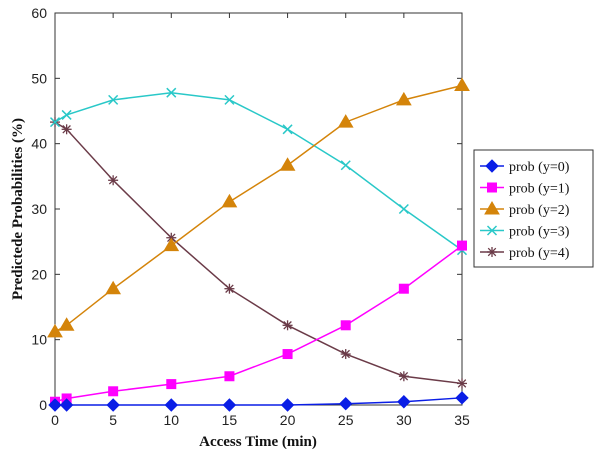 The height and width of the screenshot is (455, 600). I want to click on legend-item-2: prob (y=2), so click(525, 209).